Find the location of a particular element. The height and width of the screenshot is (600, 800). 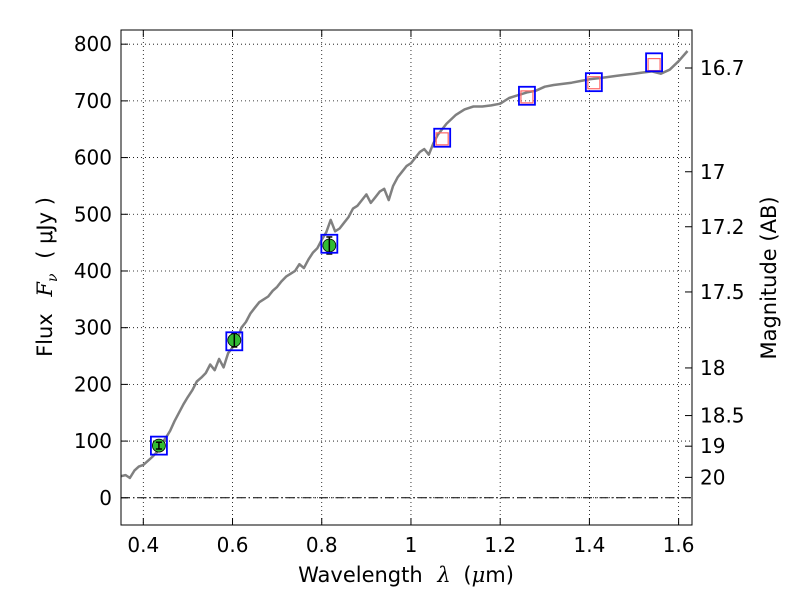

x-tick-label: 0.4 is located at coordinates (143, 545).